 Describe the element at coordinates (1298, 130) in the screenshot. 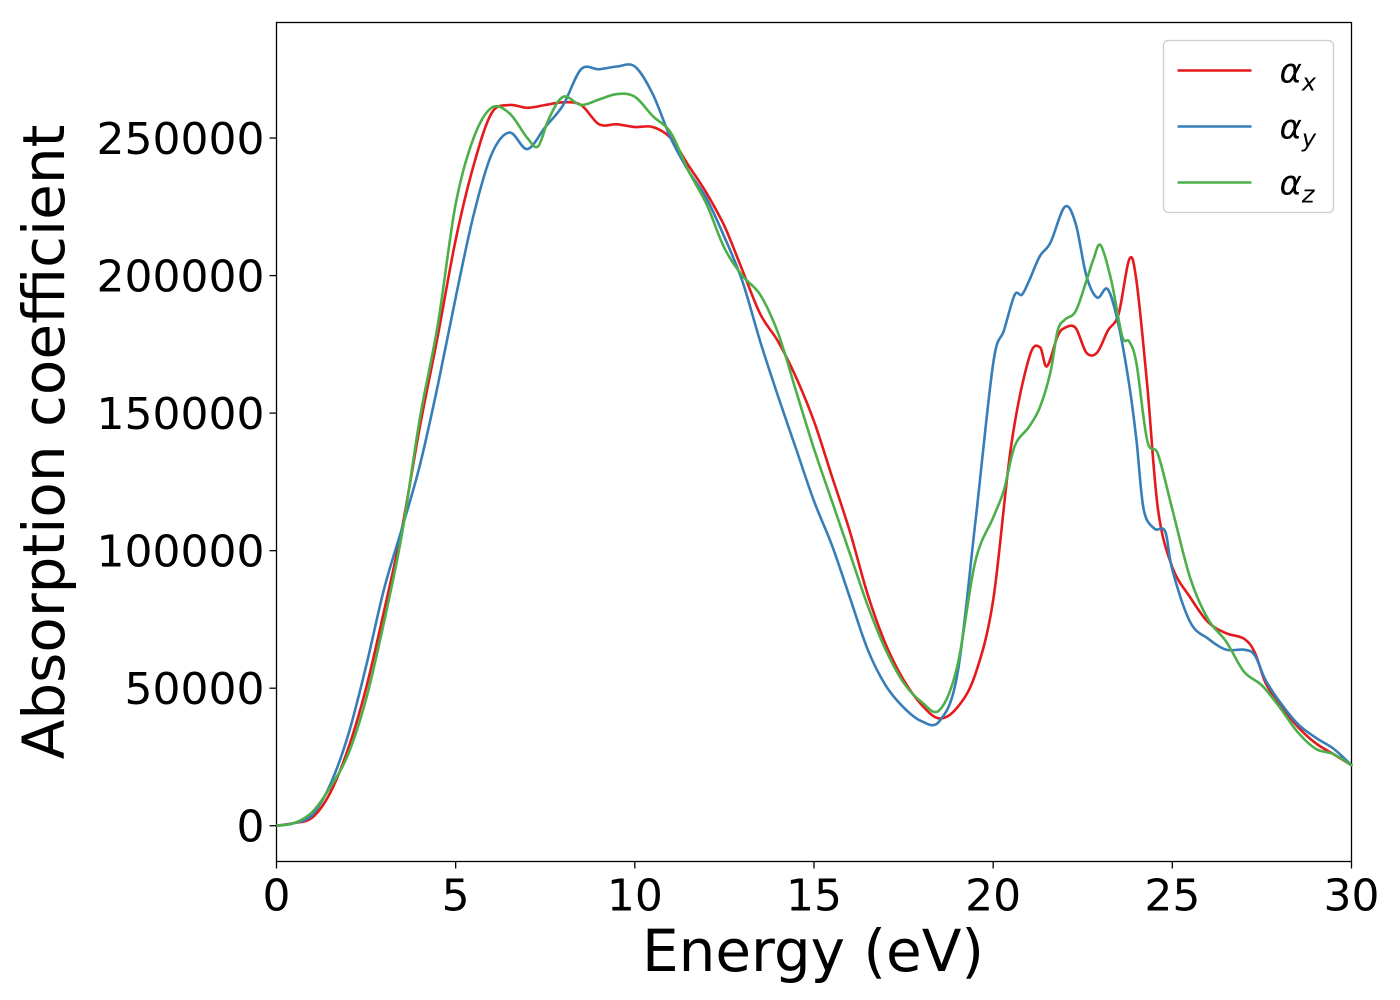

I see `legend-label-y: αy` at that location.